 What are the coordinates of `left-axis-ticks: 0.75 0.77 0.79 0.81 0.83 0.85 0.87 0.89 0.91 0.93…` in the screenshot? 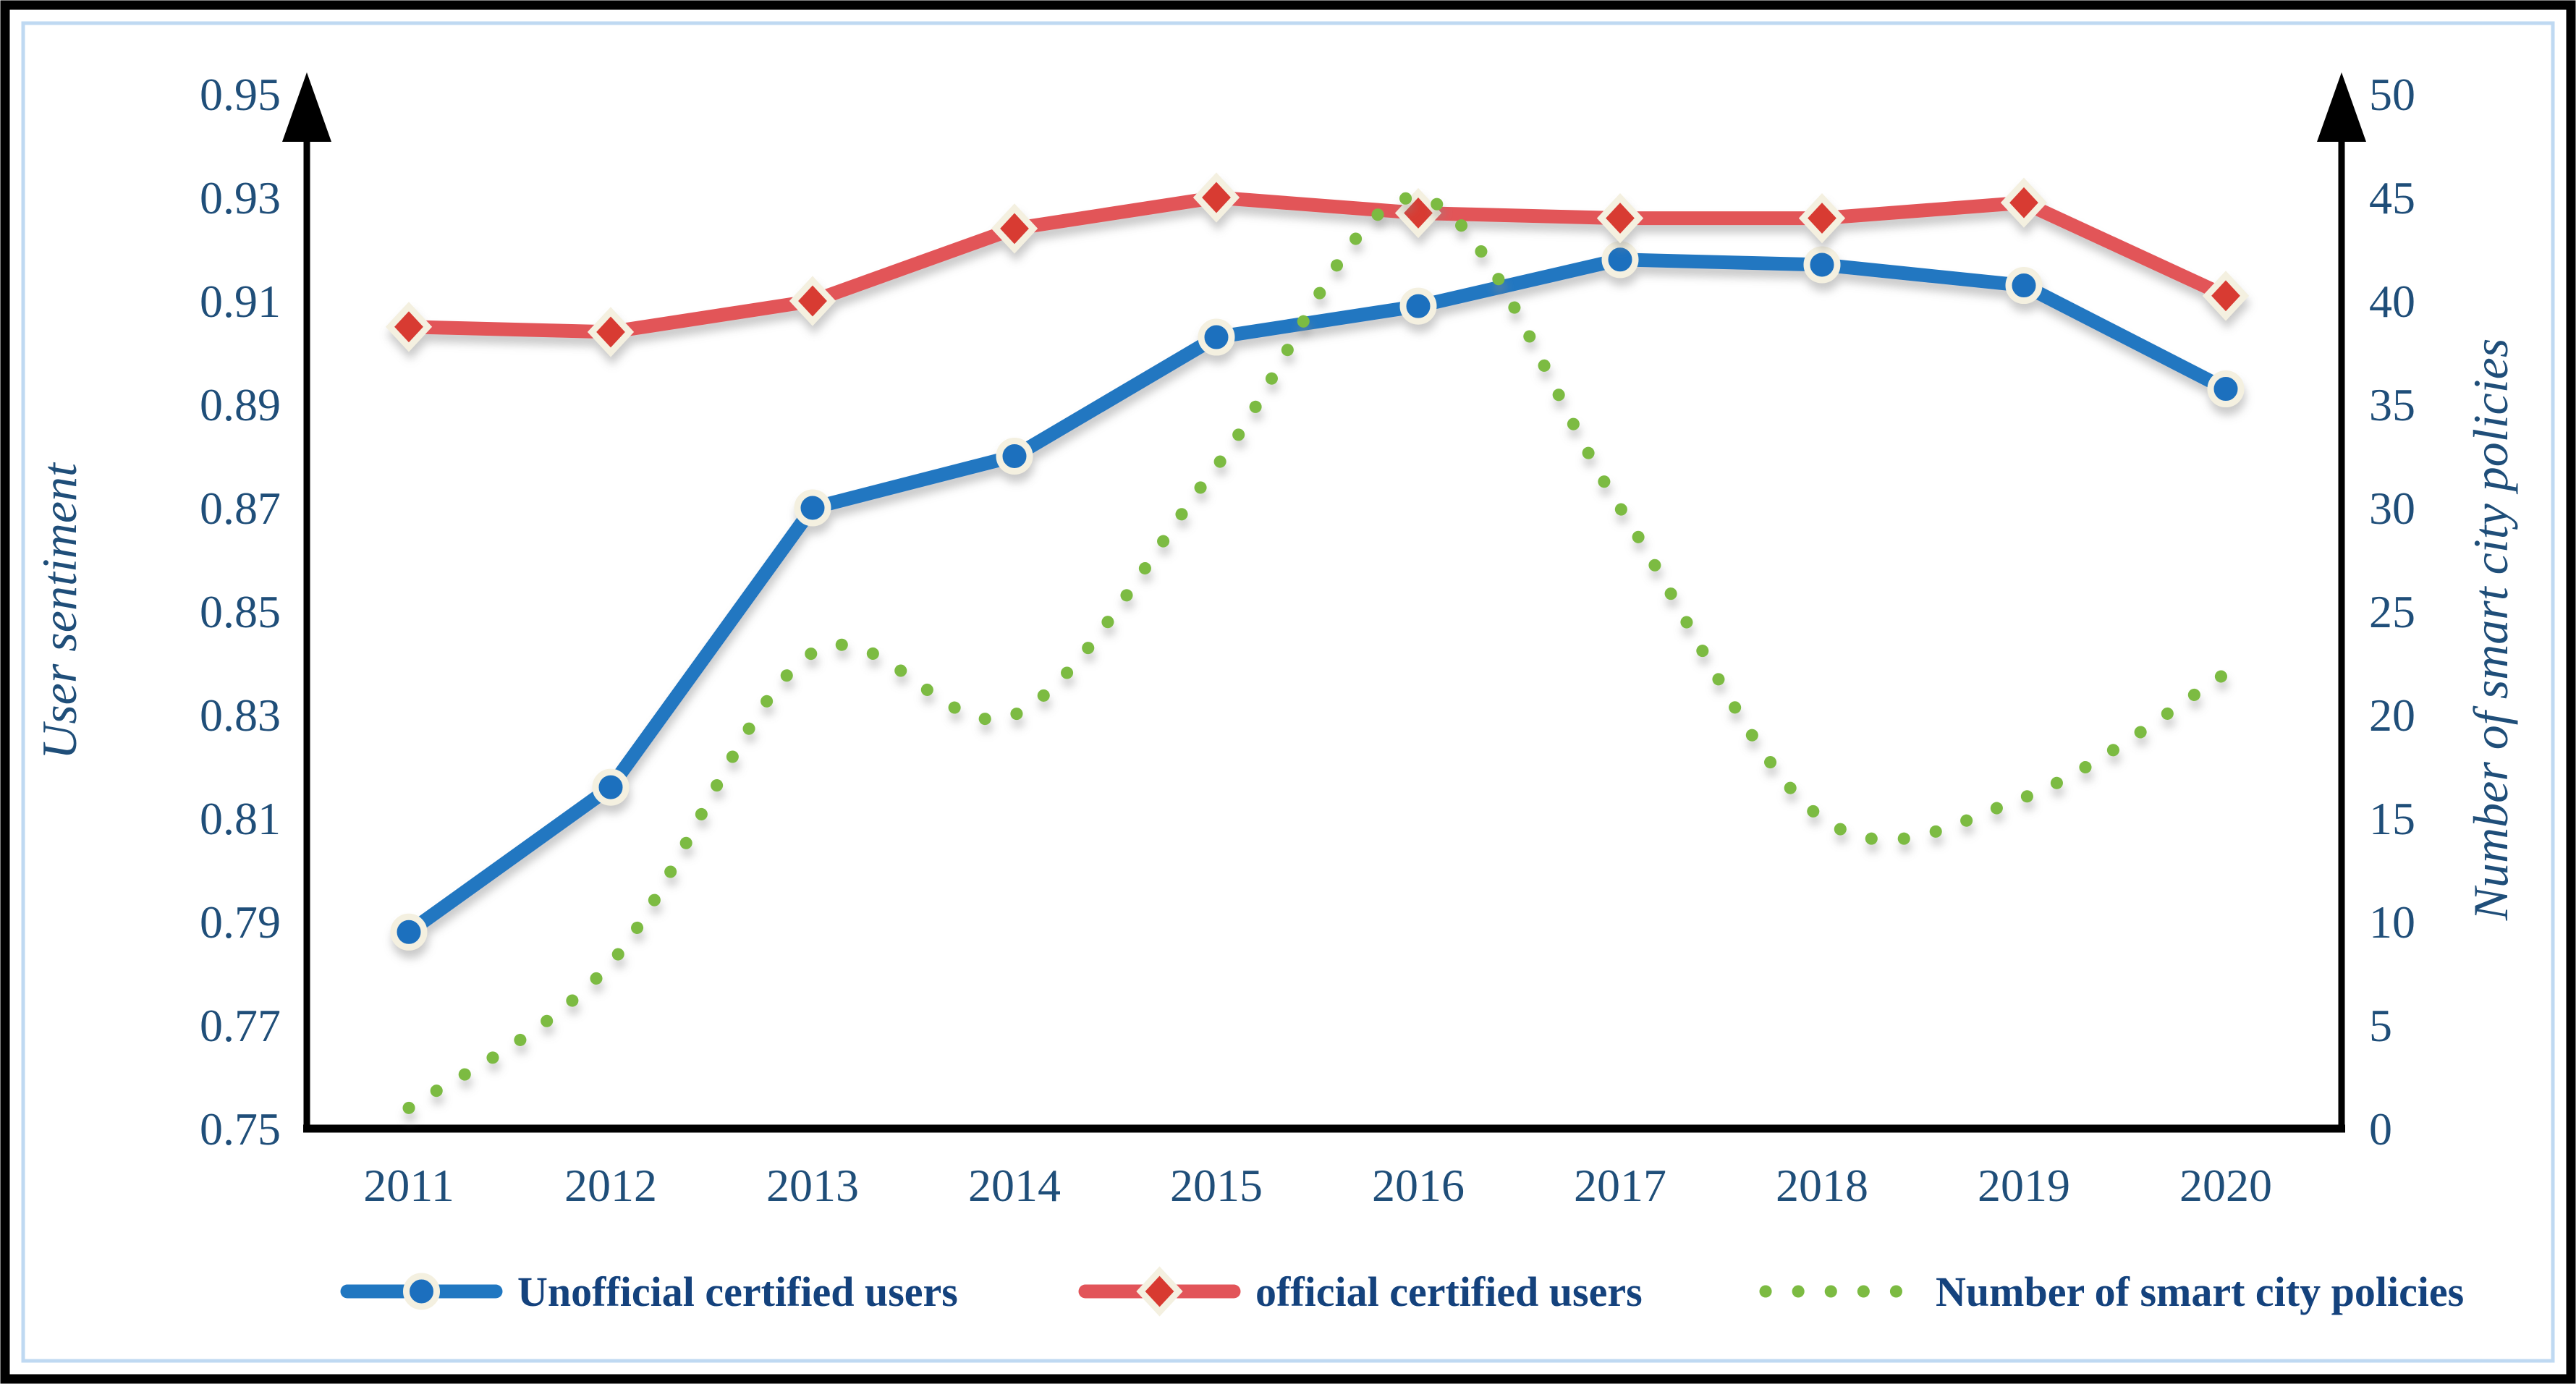 It's located at (240, 612).